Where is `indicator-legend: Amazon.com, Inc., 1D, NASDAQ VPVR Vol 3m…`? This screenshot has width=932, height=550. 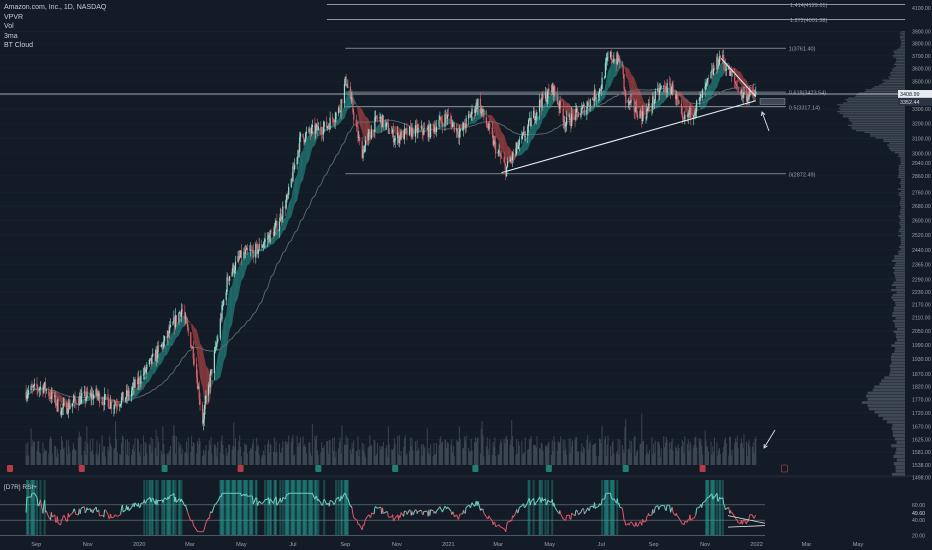 indicator-legend: Amazon.com, Inc., 1D, NASDAQ VPVR Vol 3m… is located at coordinates (55, 27).